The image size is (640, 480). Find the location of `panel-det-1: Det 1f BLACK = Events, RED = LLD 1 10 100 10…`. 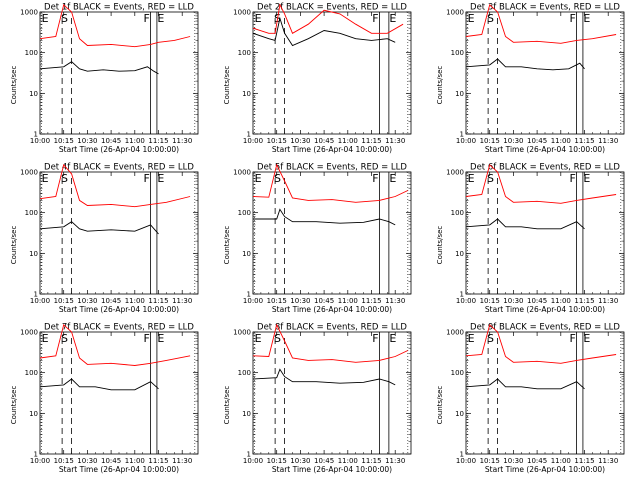

panel-det-1: Det 1f BLACK = Events, RED = LLD 1 10 100 10… is located at coordinates (104, 78).